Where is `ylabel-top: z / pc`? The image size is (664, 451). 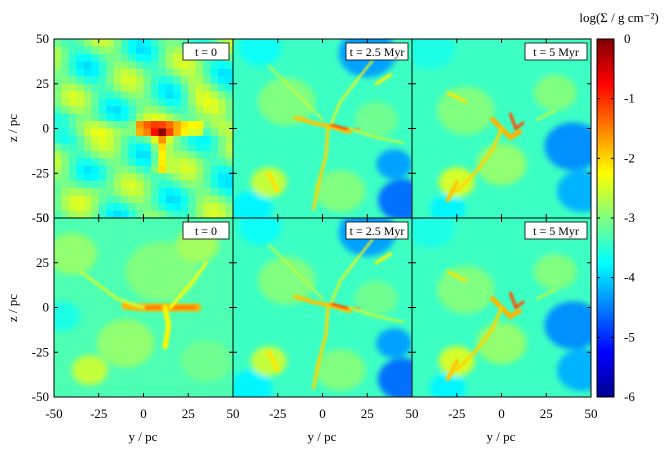 ylabel-top: z / pc is located at coordinates (12, 128).